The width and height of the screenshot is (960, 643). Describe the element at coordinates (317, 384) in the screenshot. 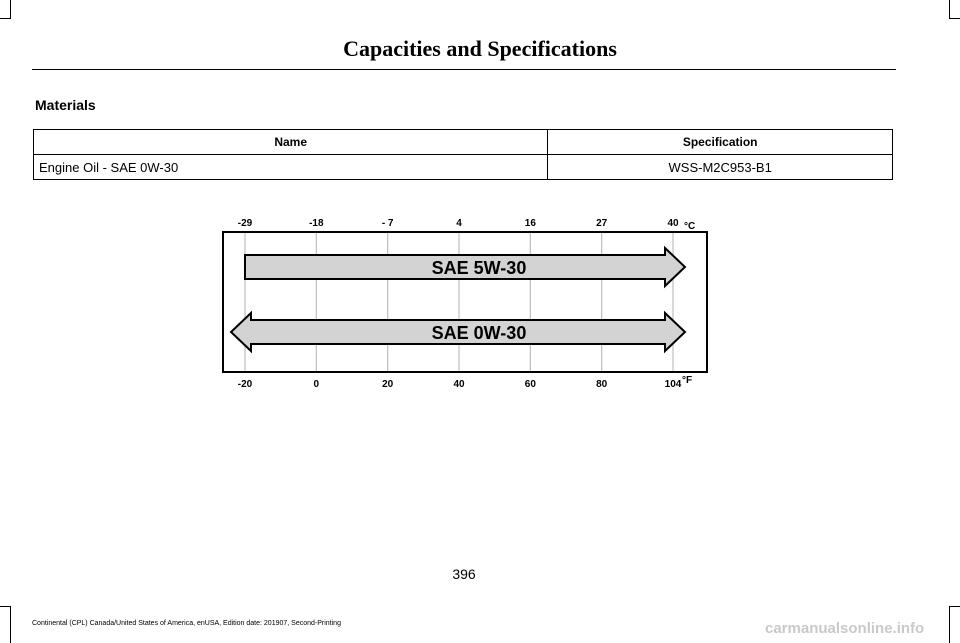

I see `fahrenheit-tick-label: 0` at that location.